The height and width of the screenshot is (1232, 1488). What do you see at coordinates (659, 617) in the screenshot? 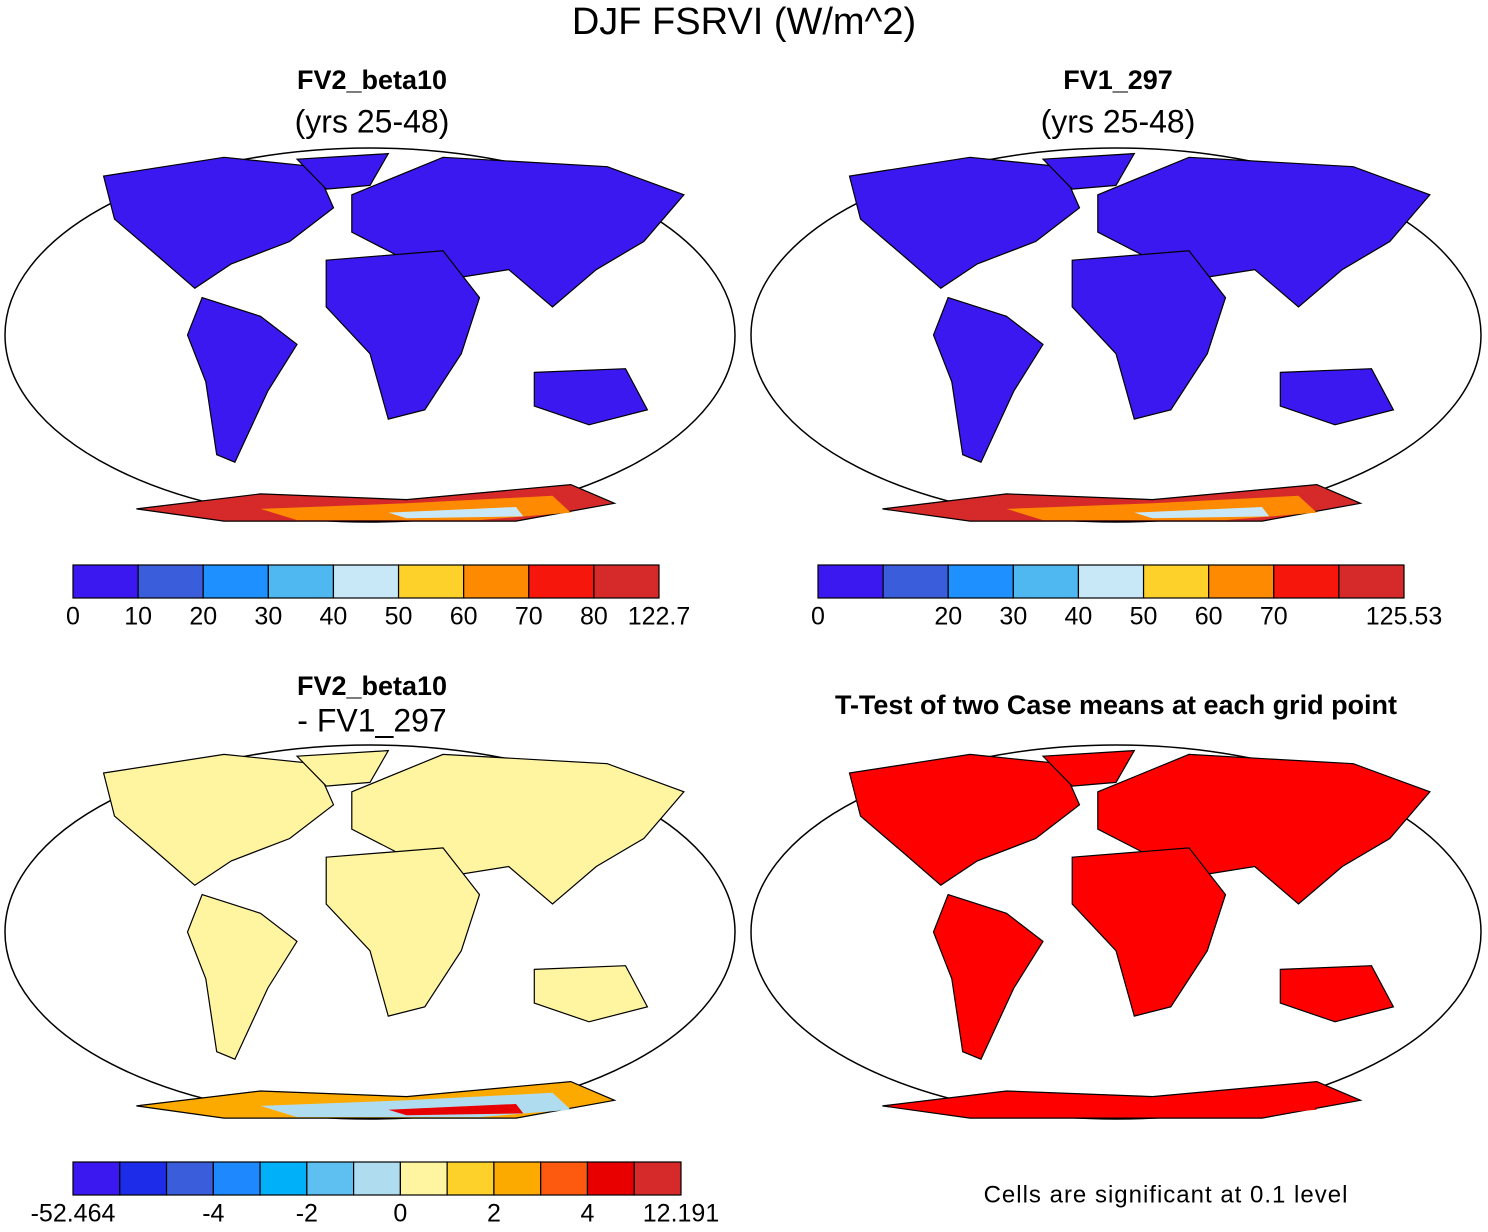
I see `colorbar-label: 122.7` at bounding box center [659, 617].